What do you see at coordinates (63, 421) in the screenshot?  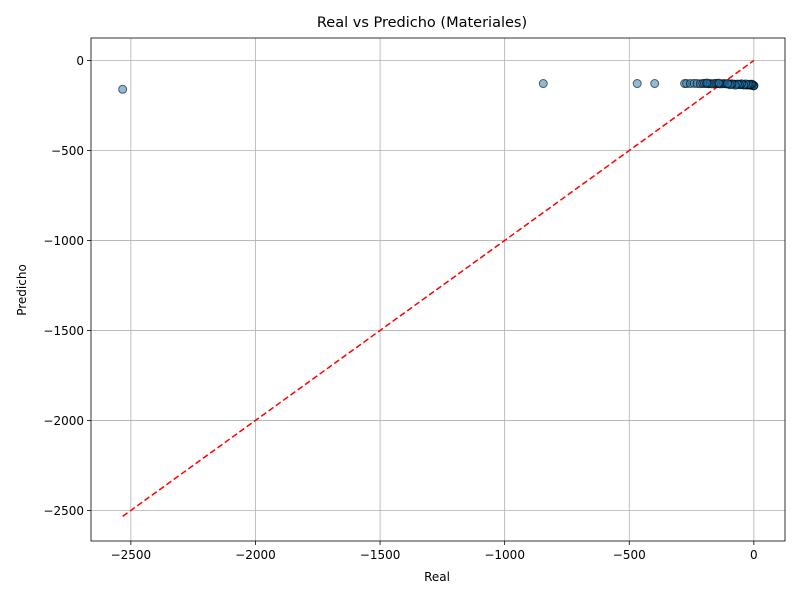 I see `y-tick-label: −2000` at bounding box center [63, 421].